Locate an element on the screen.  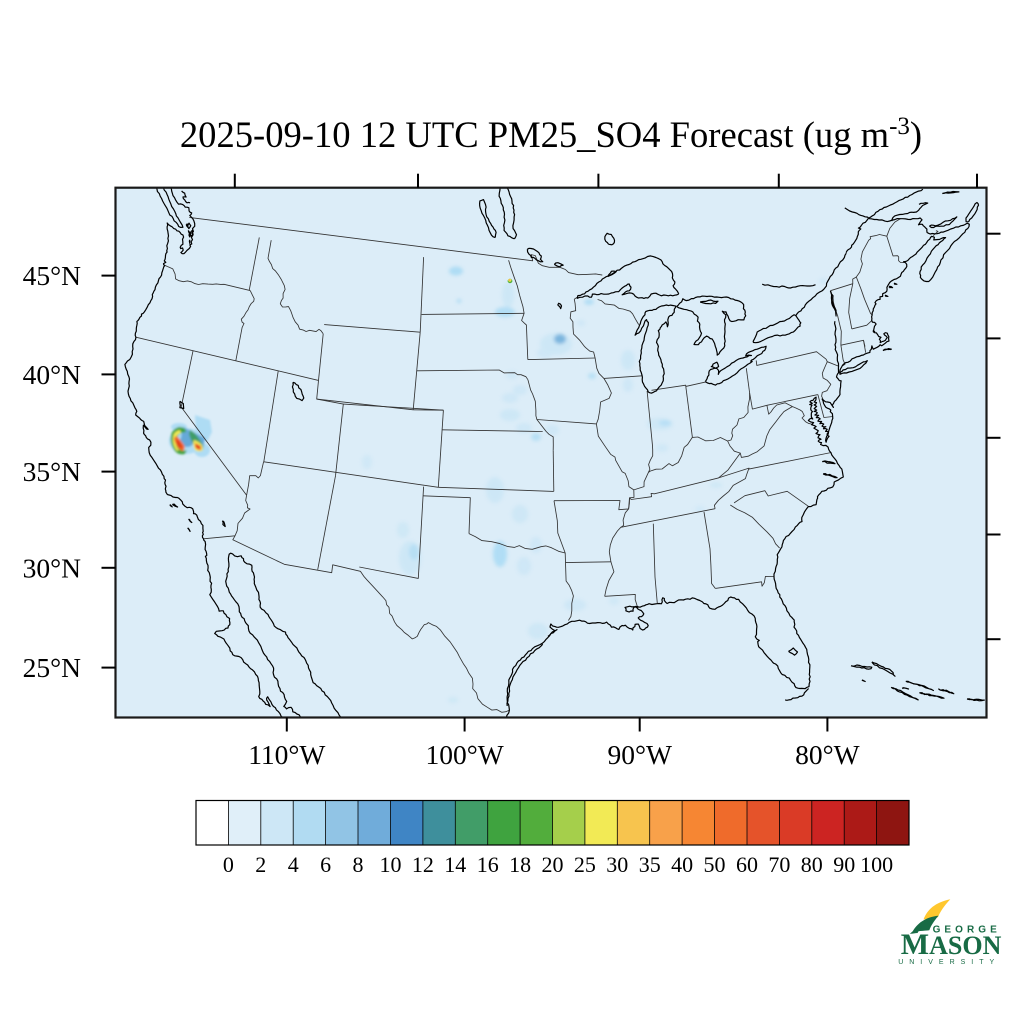
svg-text: 110°W is located at coordinates (286, 754).